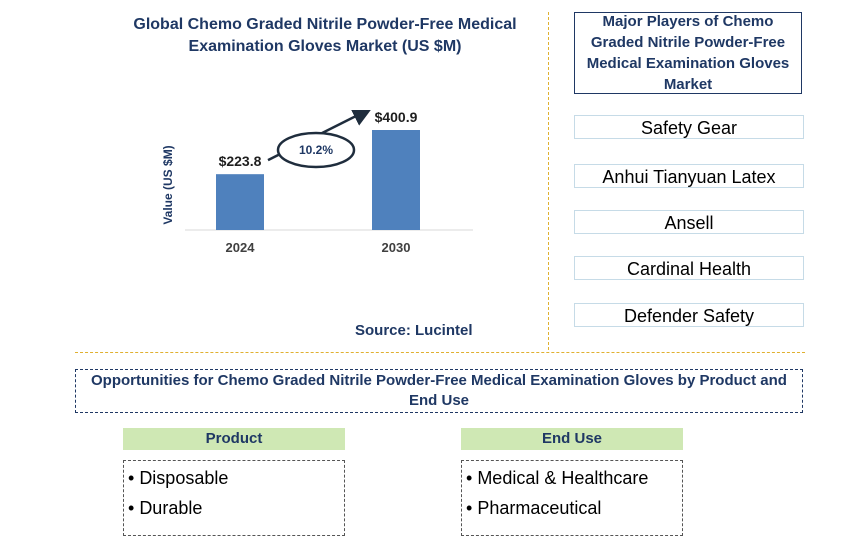 The image size is (868, 556). What do you see at coordinates (414, 330) in the screenshot?
I see `source-label: Source: Lucintel` at bounding box center [414, 330].